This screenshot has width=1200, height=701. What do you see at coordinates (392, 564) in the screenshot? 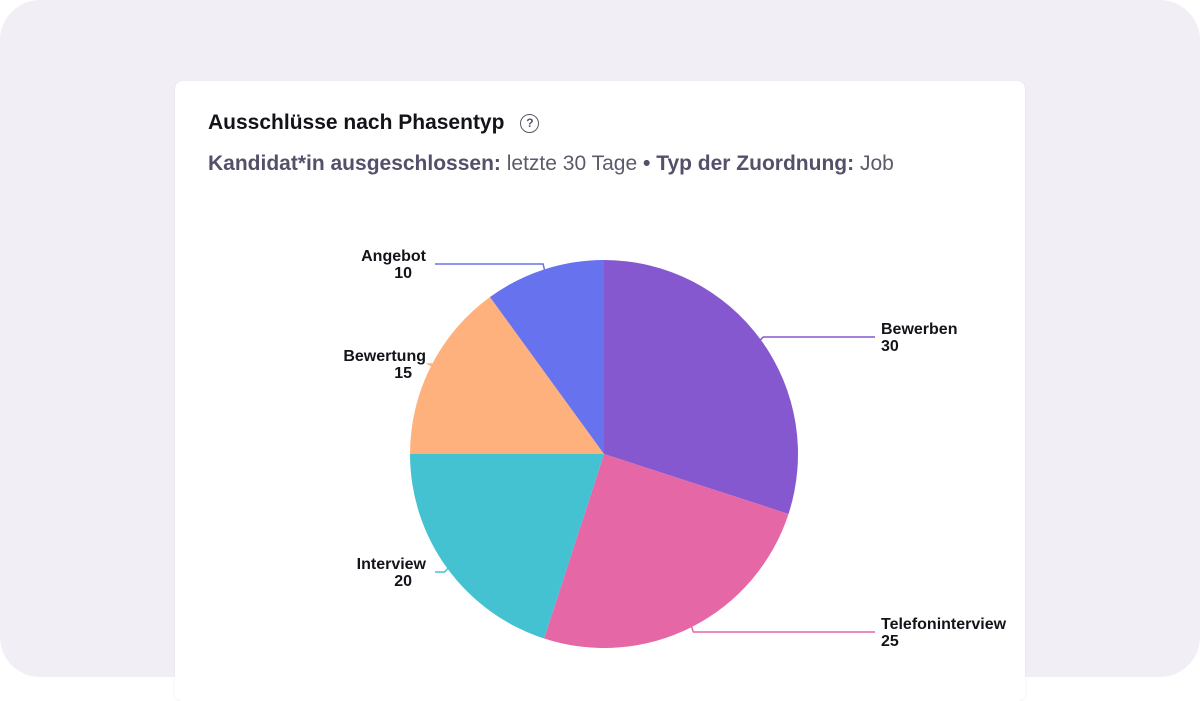
I see `slice-label: Interview` at bounding box center [392, 564].